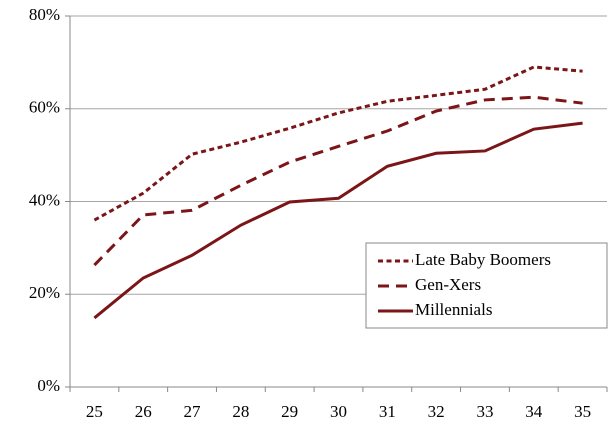 The image size is (608, 426). What do you see at coordinates (48, 385) in the screenshot?
I see `y-tick-label: 0%` at bounding box center [48, 385].